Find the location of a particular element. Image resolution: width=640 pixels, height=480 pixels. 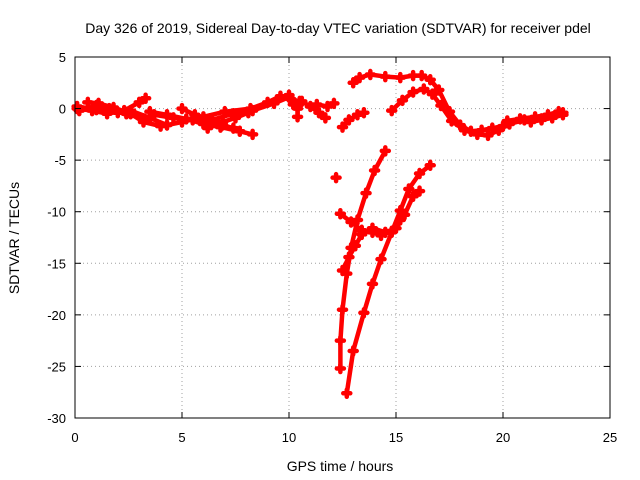

y-tick-label: -25 is located at coordinates (56, 366).